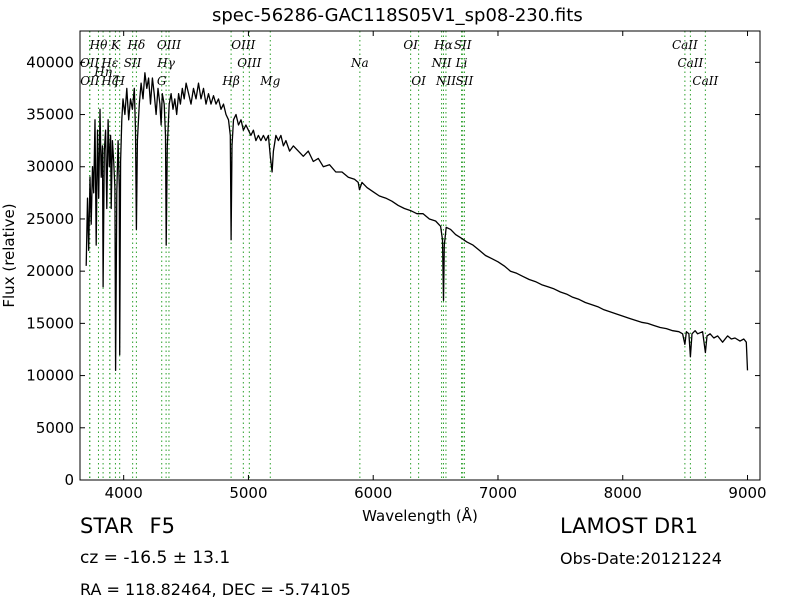 The image size is (800, 600). What do you see at coordinates (747, 493) in the screenshot?
I see `x-tick-label: 9000` at bounding box center [747, 493].